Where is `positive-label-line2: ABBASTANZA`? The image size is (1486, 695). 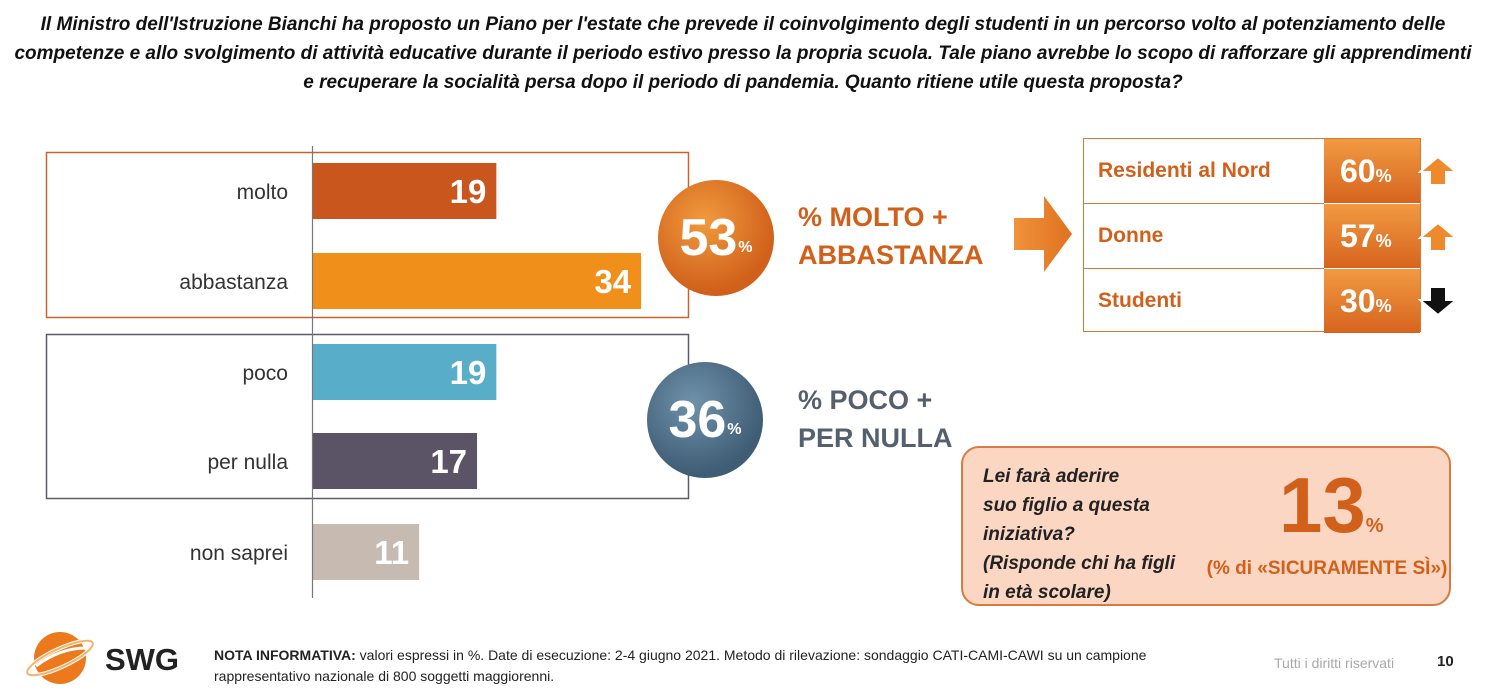
positive-label-line2: ABBASTANZA is located at coordinates (891, 255).